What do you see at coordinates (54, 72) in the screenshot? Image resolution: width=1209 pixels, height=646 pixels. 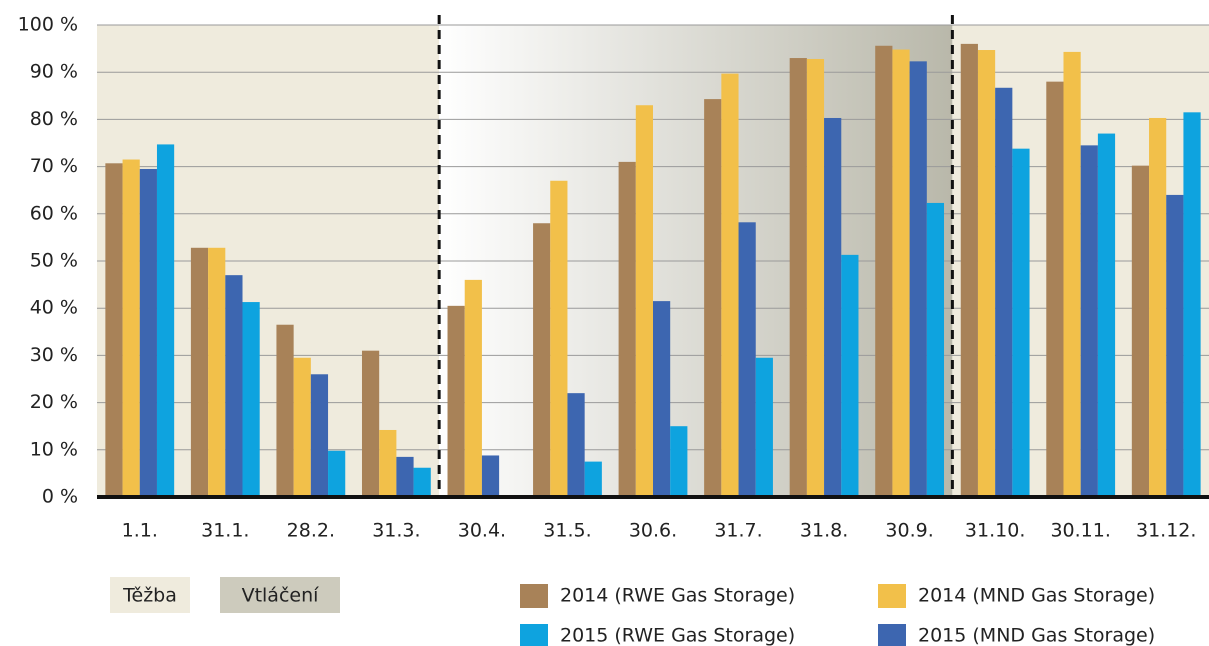 I see `y-tick-label: 90 %` at bounding box center [54, 72].